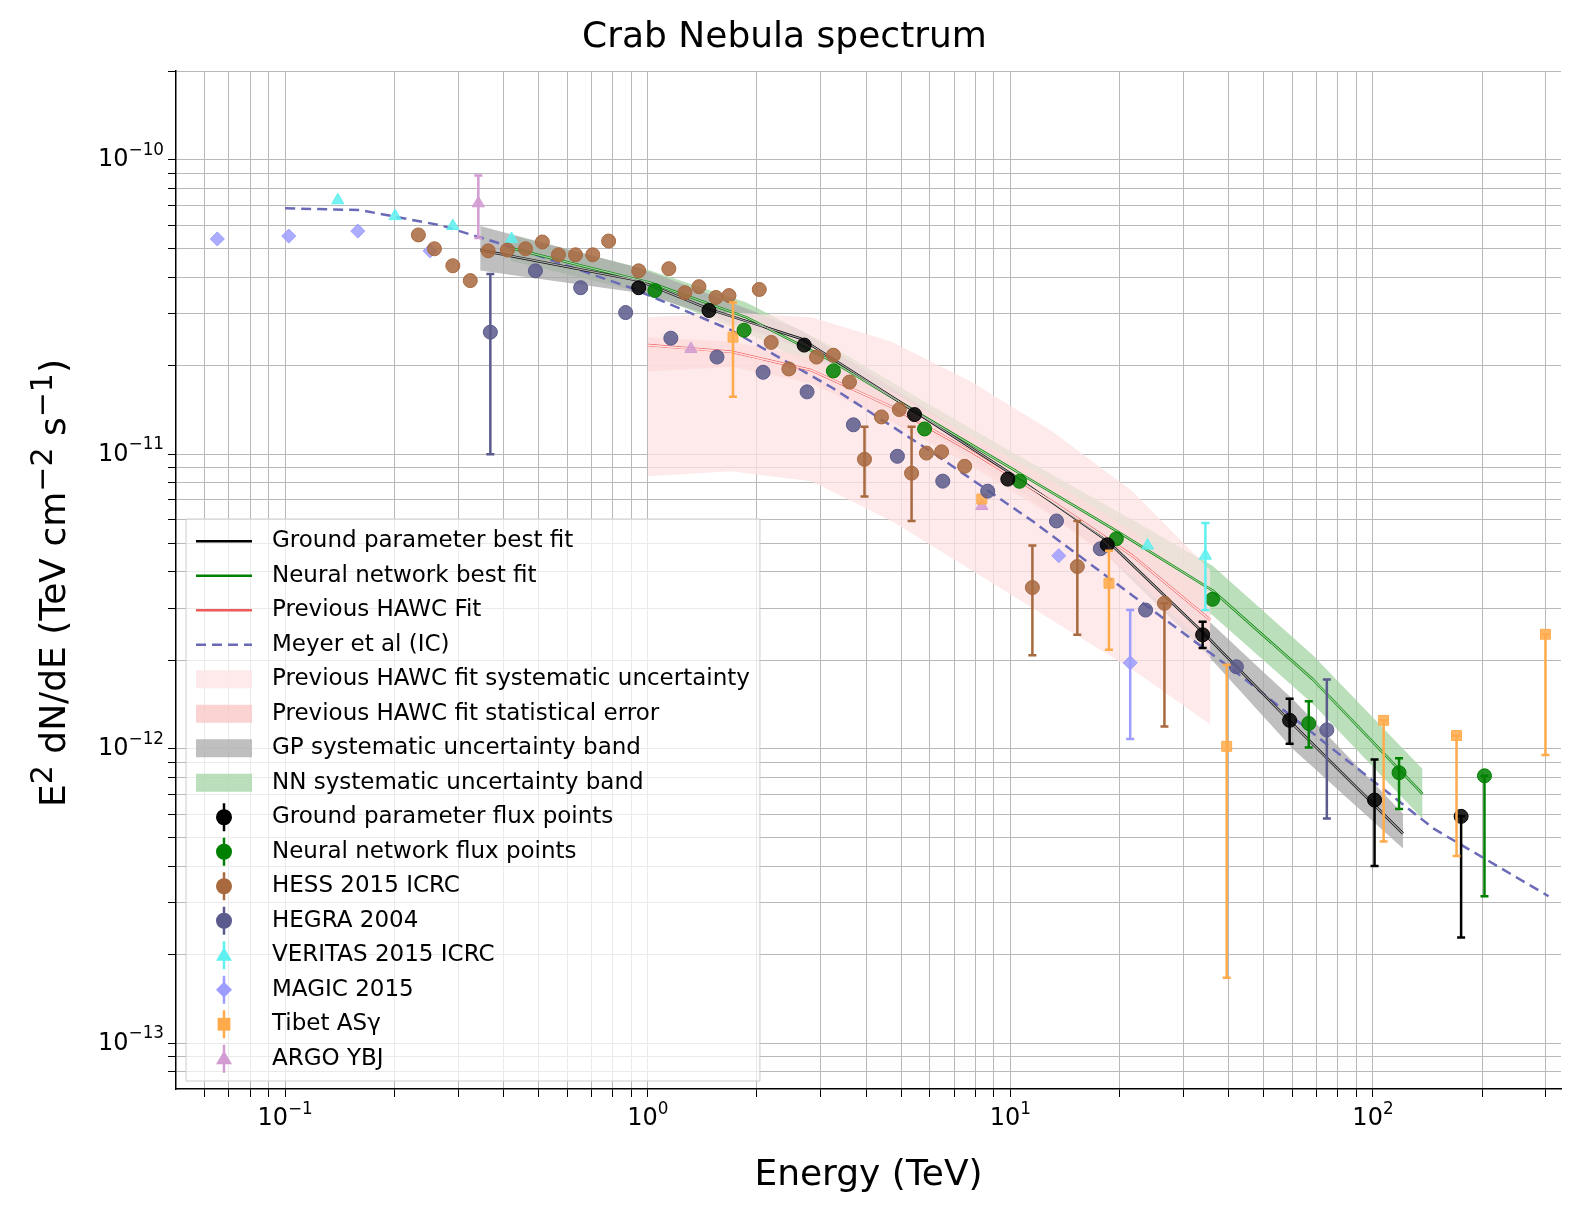  What do you see at coordinates (458, 780) in the screenshot?
I see `legend-label: NN systematic uncertainty band` at bounding box center [458, 780].